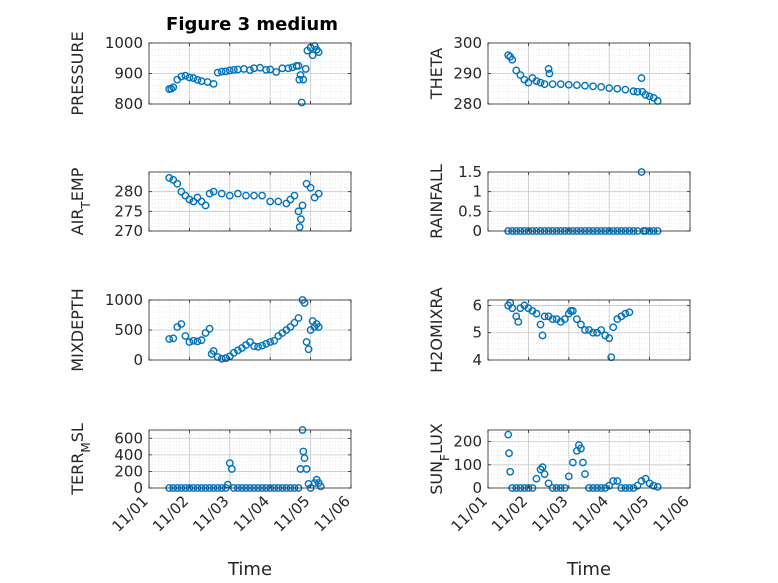 Image resolution: width=778 pixels, height=583 pixels. Describe the element at coordinates (467, 442) in the screenshot. I see `y-tick-label: 200` at that location.